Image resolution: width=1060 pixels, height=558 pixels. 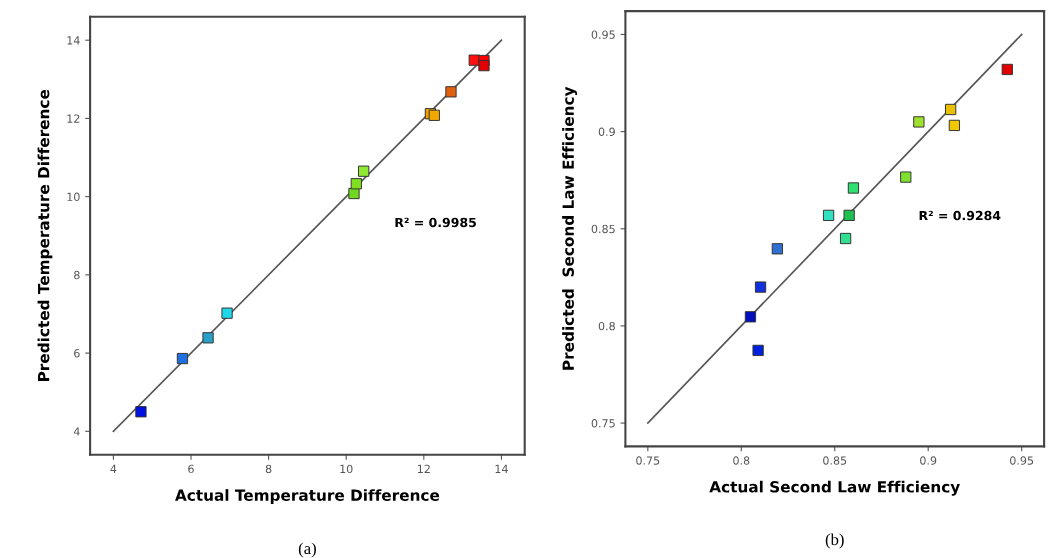 I want to click on y-tick-label: 0.9, so click(x=606, y=132).